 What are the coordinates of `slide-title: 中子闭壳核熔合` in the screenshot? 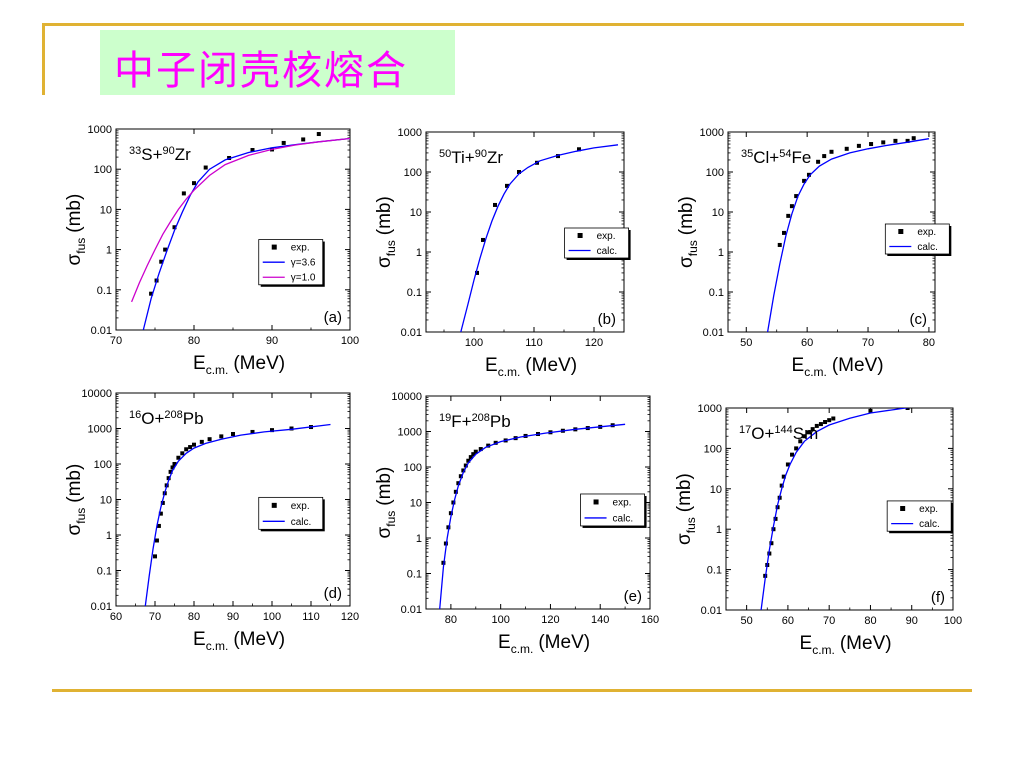 It's located at (261, 71).